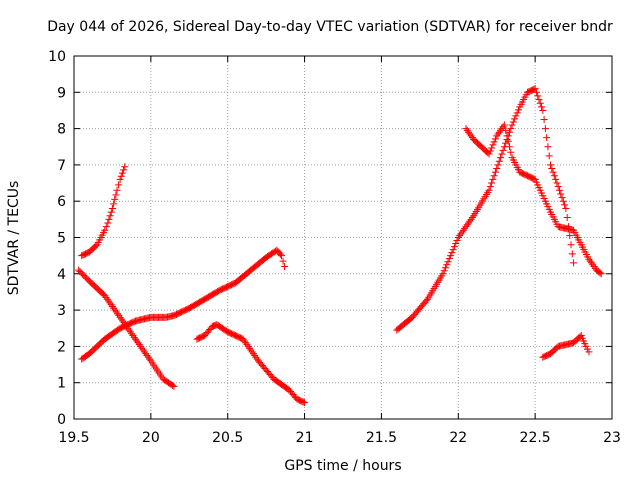  I want to click on y-tick-label: 3, so click(61, 311).